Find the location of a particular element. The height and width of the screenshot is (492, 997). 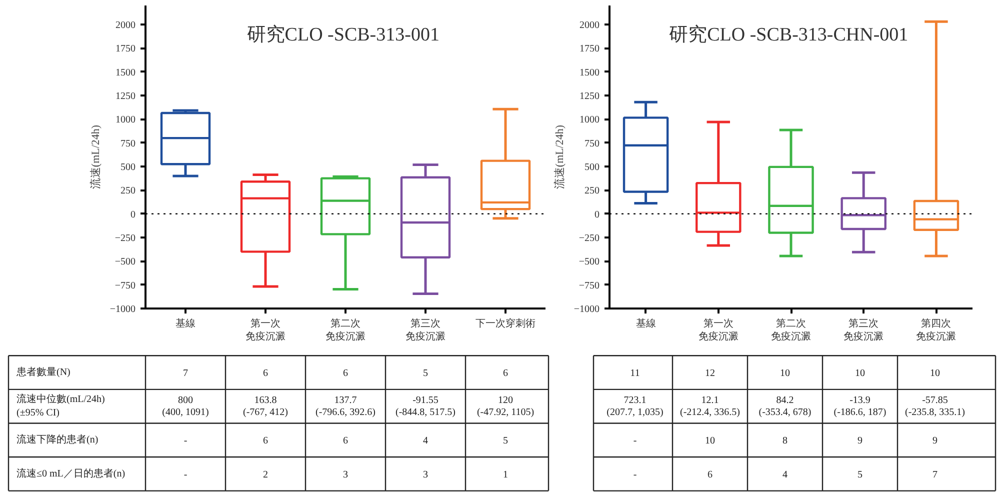

text: 84.2 (-353.4, 678) is located at coordinates (785, 406).